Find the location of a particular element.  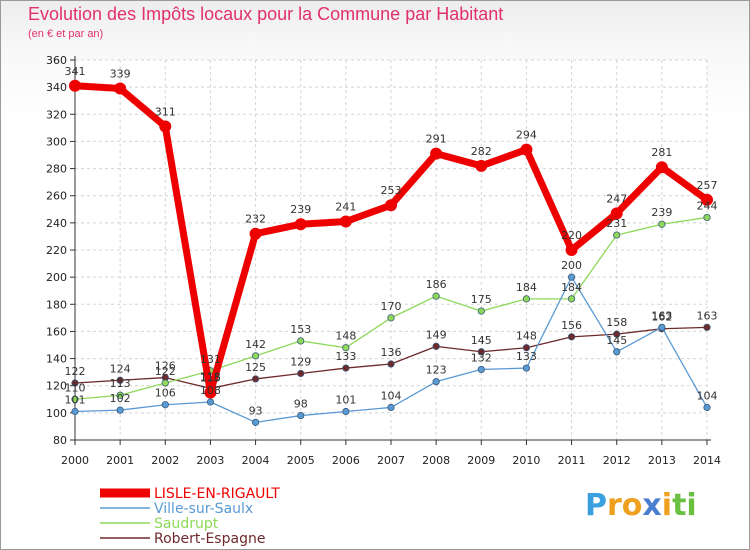

data-label-robert-espagne: 129 is located at coordinates (300, 362).